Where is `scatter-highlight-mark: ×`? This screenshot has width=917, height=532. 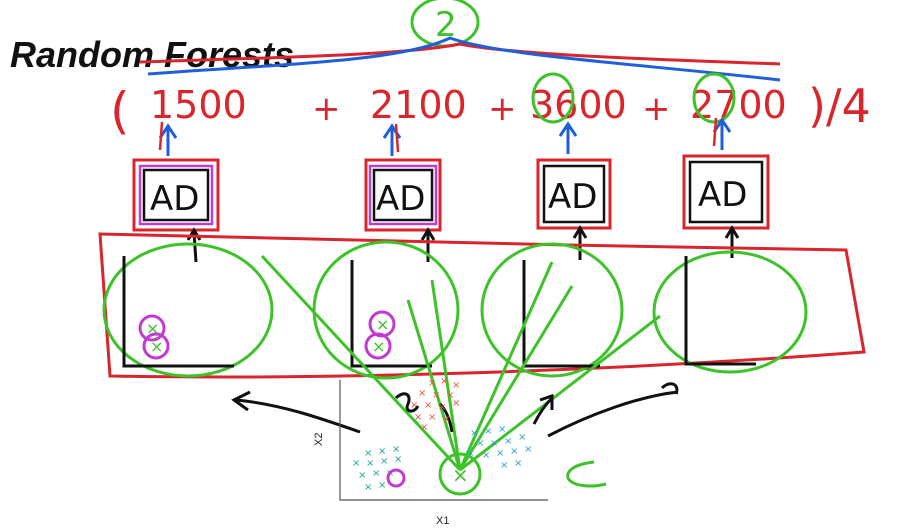 scatter-highlight-mark: × is located at coordinates (460, 475).